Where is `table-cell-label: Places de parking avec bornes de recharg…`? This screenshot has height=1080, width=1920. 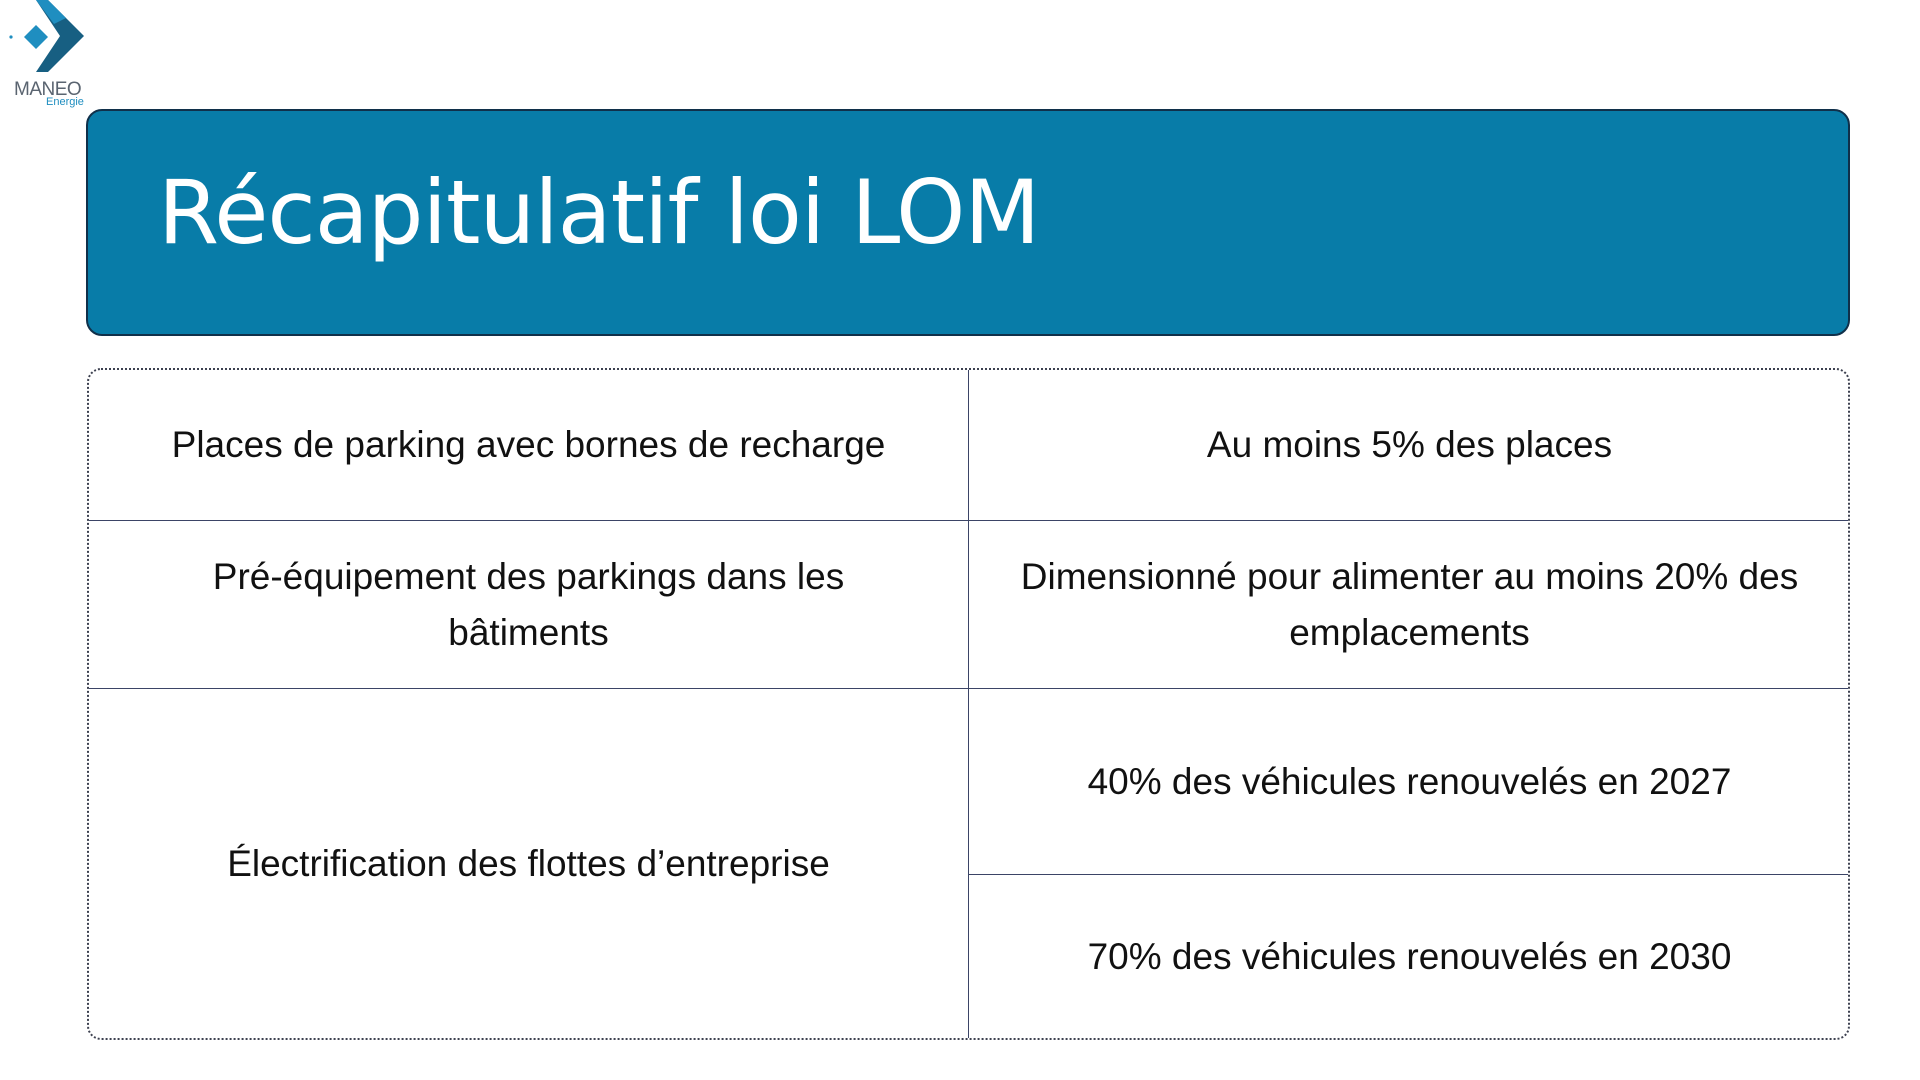
table-cell-label: Places de parking avec bornes de recharg… is located at coordinates (528, 444).